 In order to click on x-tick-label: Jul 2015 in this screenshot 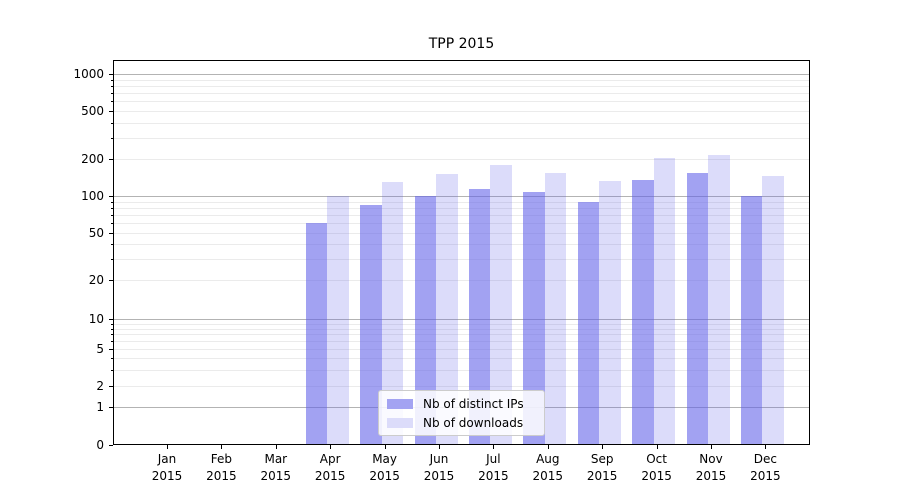, I will do `click(493, 467)`.